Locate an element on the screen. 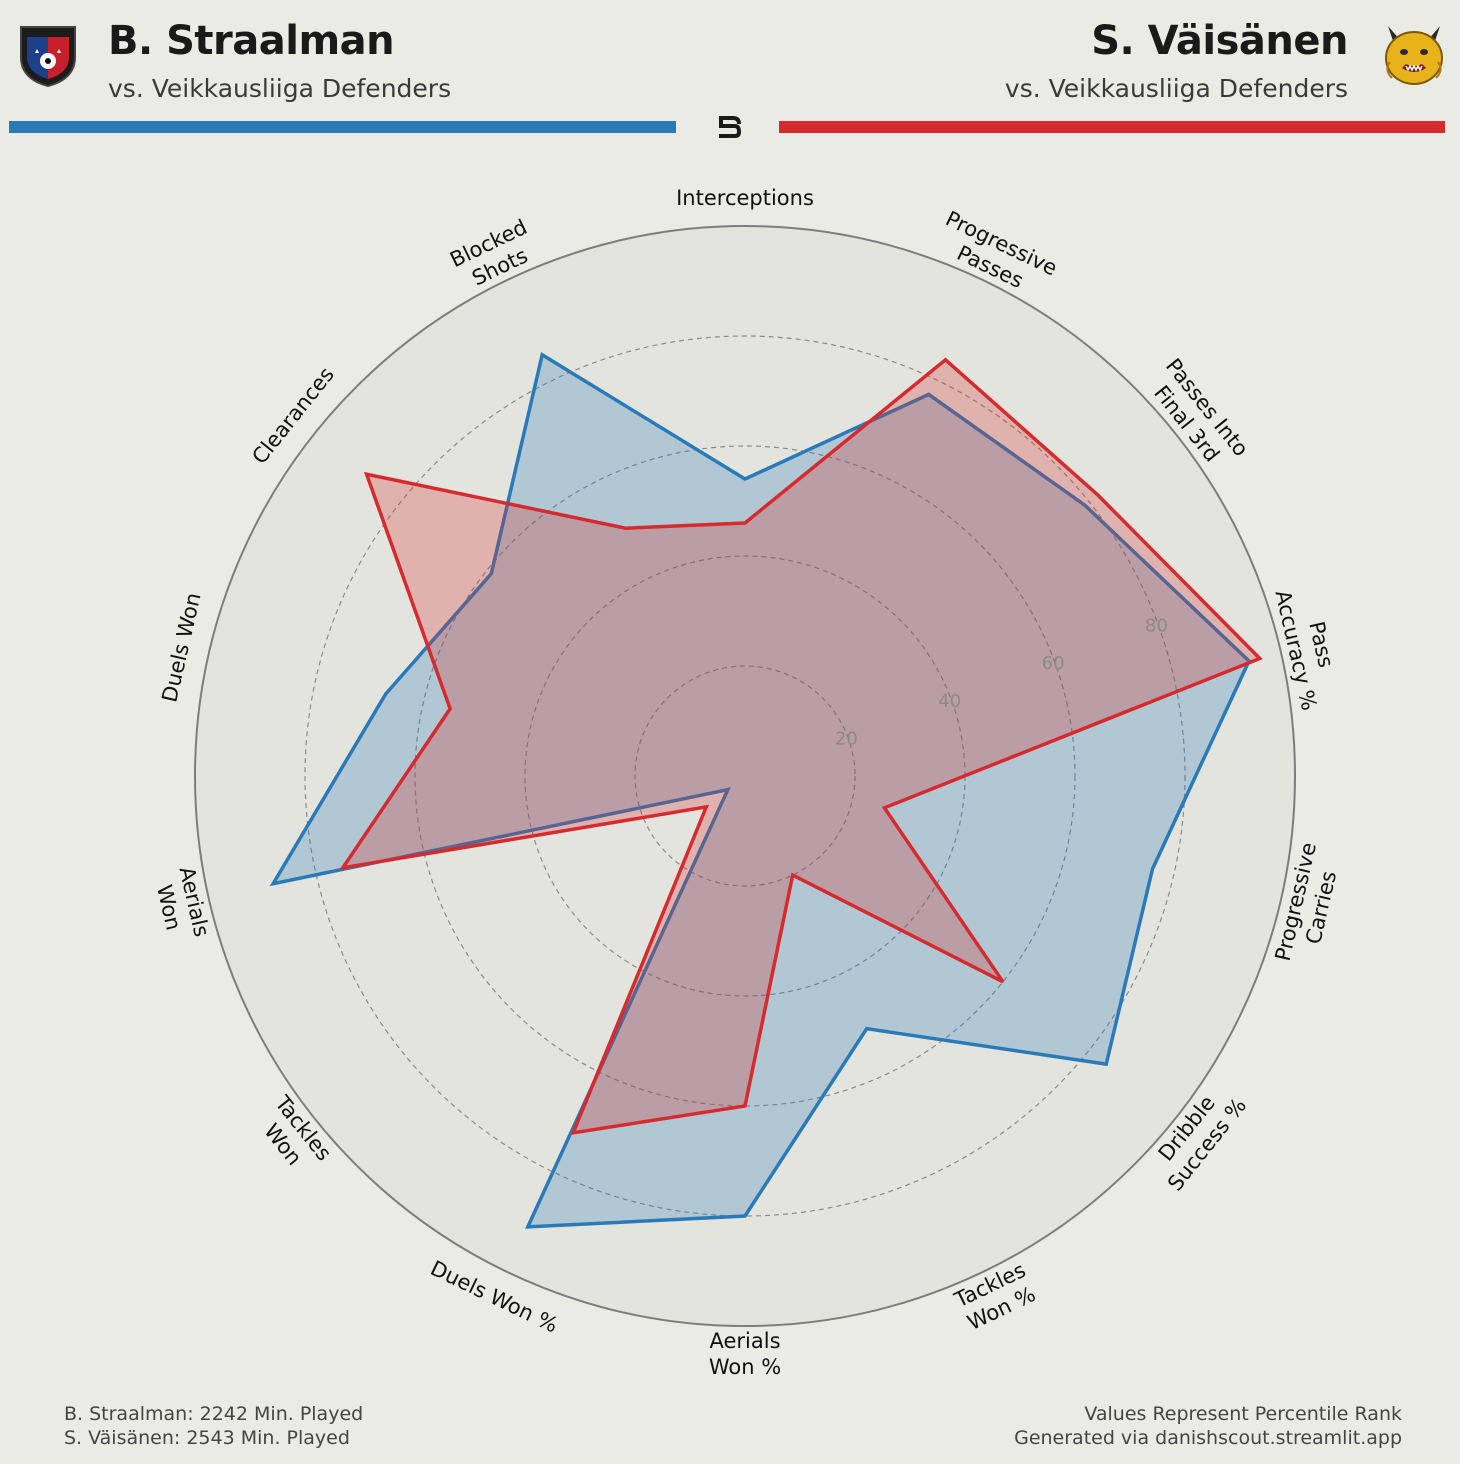 This screenshot has height=1464, width=1460. right-player-color-bar is located at coordinates (1112, 127).